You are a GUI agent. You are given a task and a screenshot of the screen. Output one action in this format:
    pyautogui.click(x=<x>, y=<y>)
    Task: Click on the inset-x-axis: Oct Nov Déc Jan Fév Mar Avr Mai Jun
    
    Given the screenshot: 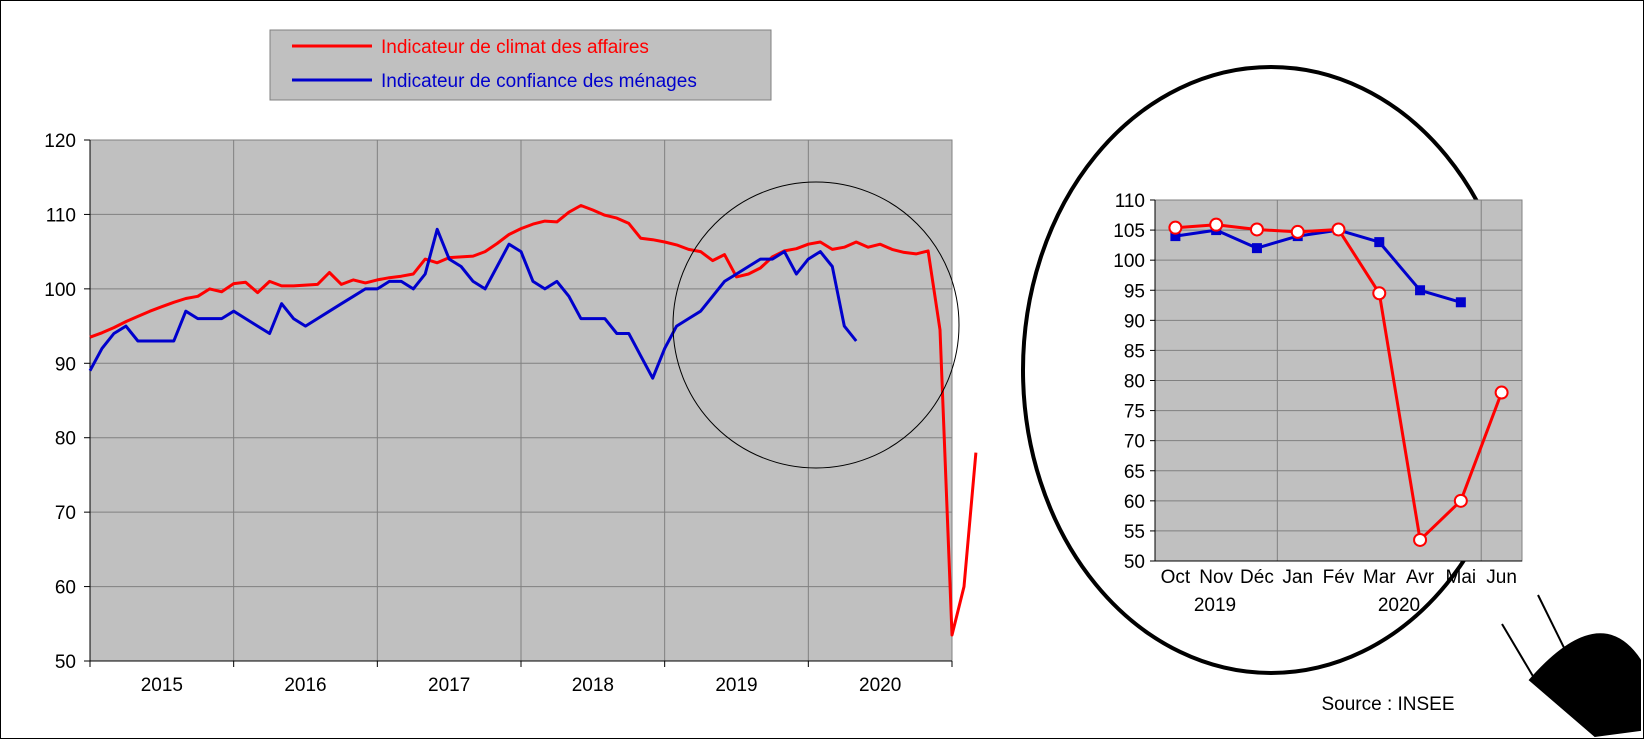 What is the action you would take?
    pyautogui.click(x=1338, y=574)
    